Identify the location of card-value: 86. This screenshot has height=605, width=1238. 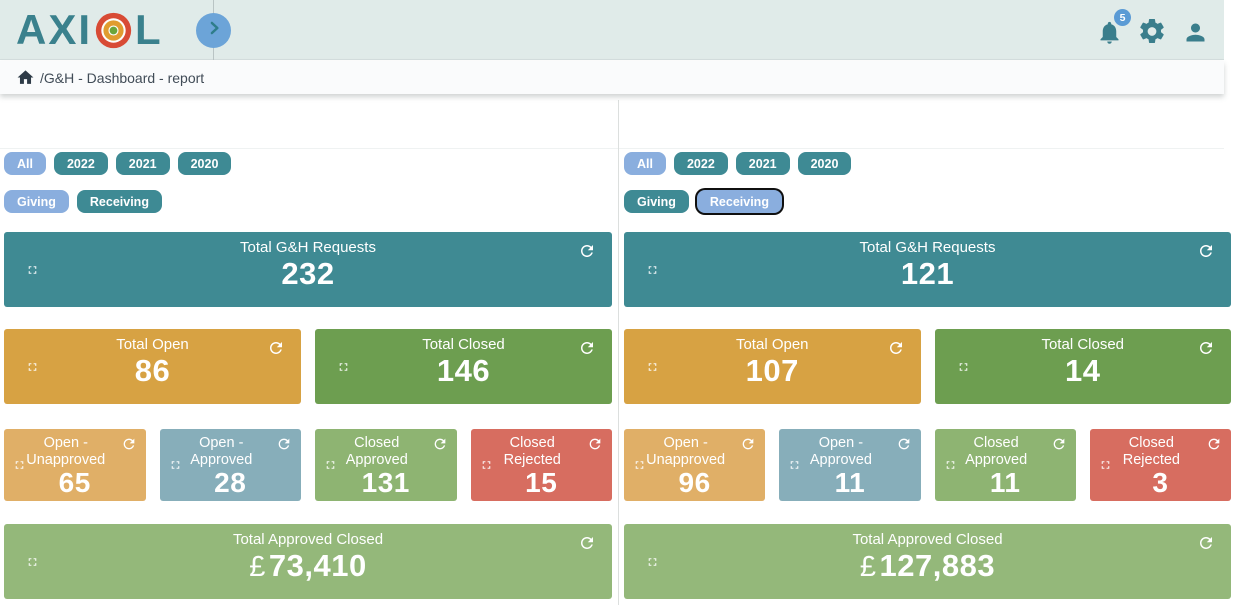
(152, 370).